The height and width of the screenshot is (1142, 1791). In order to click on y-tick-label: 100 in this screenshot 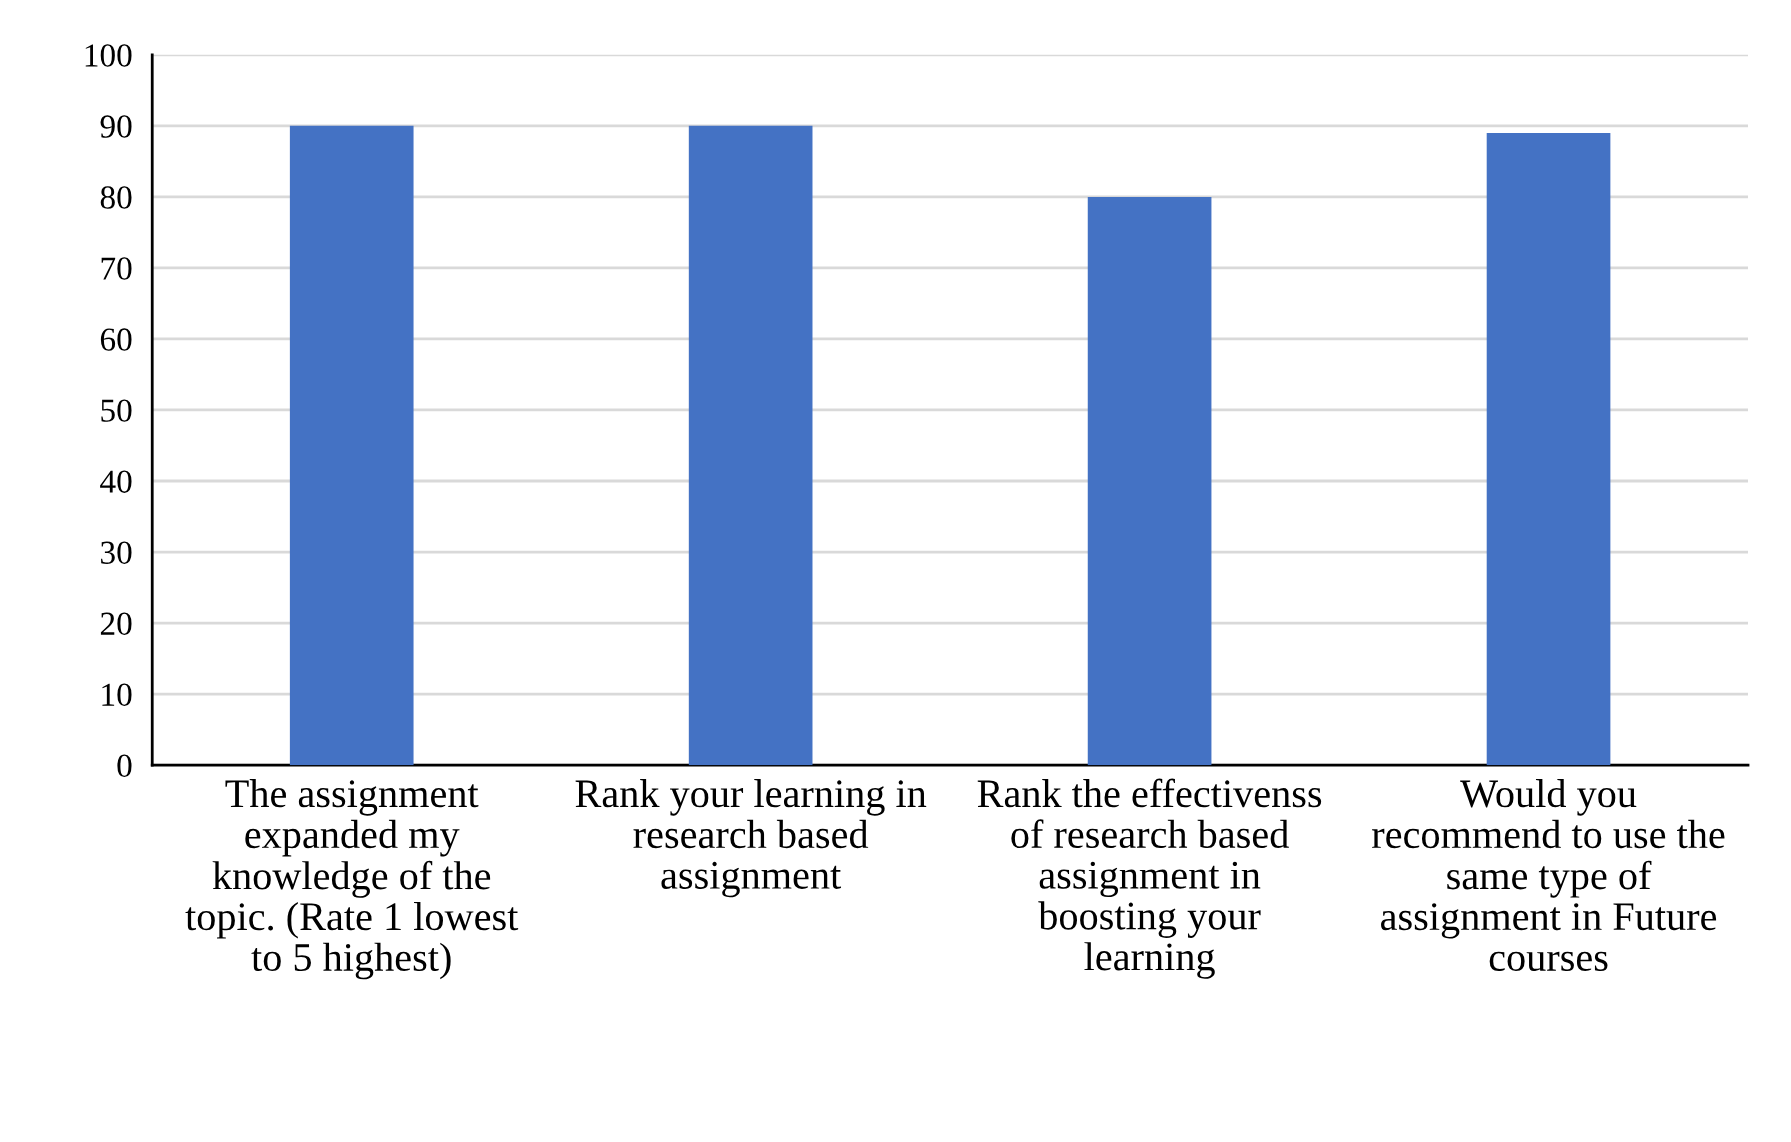, I will do `click(108, 55)`.